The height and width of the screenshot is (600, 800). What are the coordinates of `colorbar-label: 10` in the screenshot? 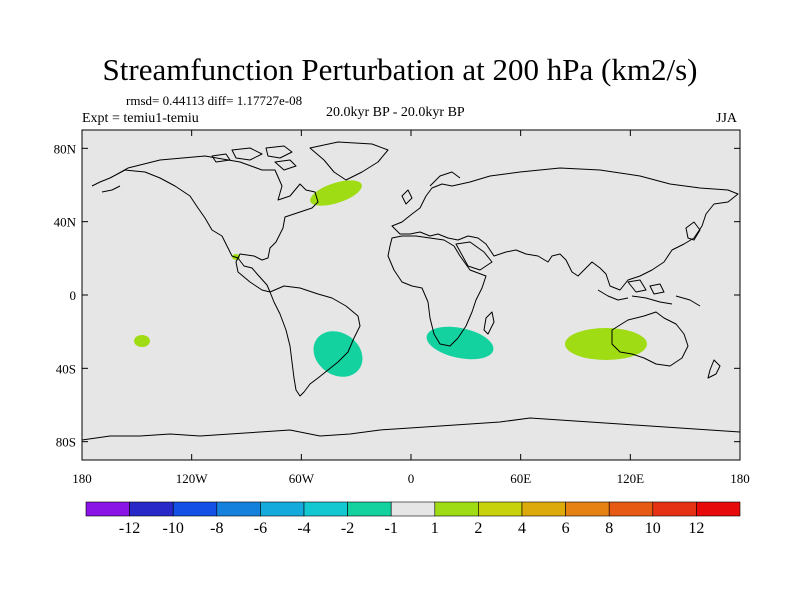 It's located at (653, 528).